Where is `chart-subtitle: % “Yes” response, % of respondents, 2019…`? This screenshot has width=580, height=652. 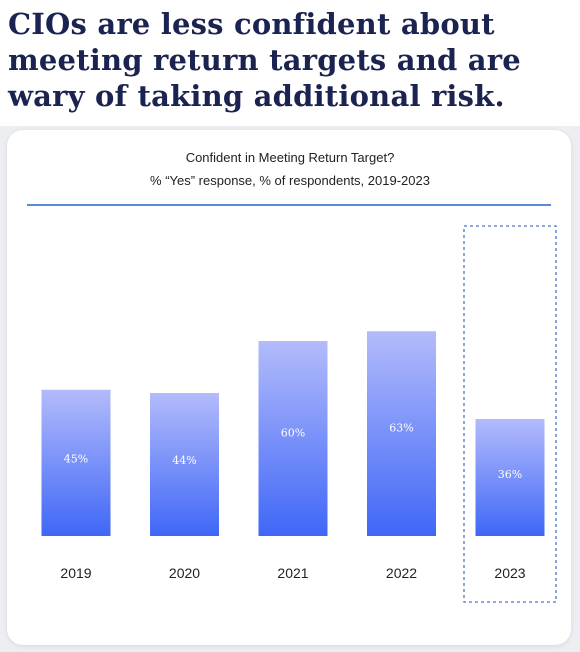
chart-subtitle: % “Yes” response, % of respondents, 2019… is located at coordinates (290, 180).